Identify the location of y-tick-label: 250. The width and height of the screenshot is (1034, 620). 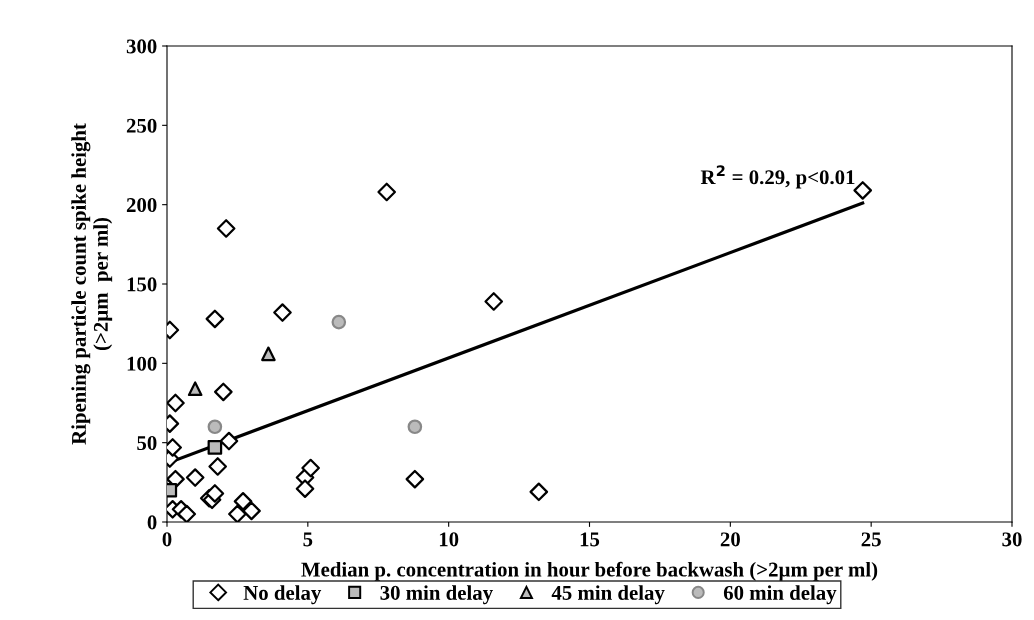
(141, 125).